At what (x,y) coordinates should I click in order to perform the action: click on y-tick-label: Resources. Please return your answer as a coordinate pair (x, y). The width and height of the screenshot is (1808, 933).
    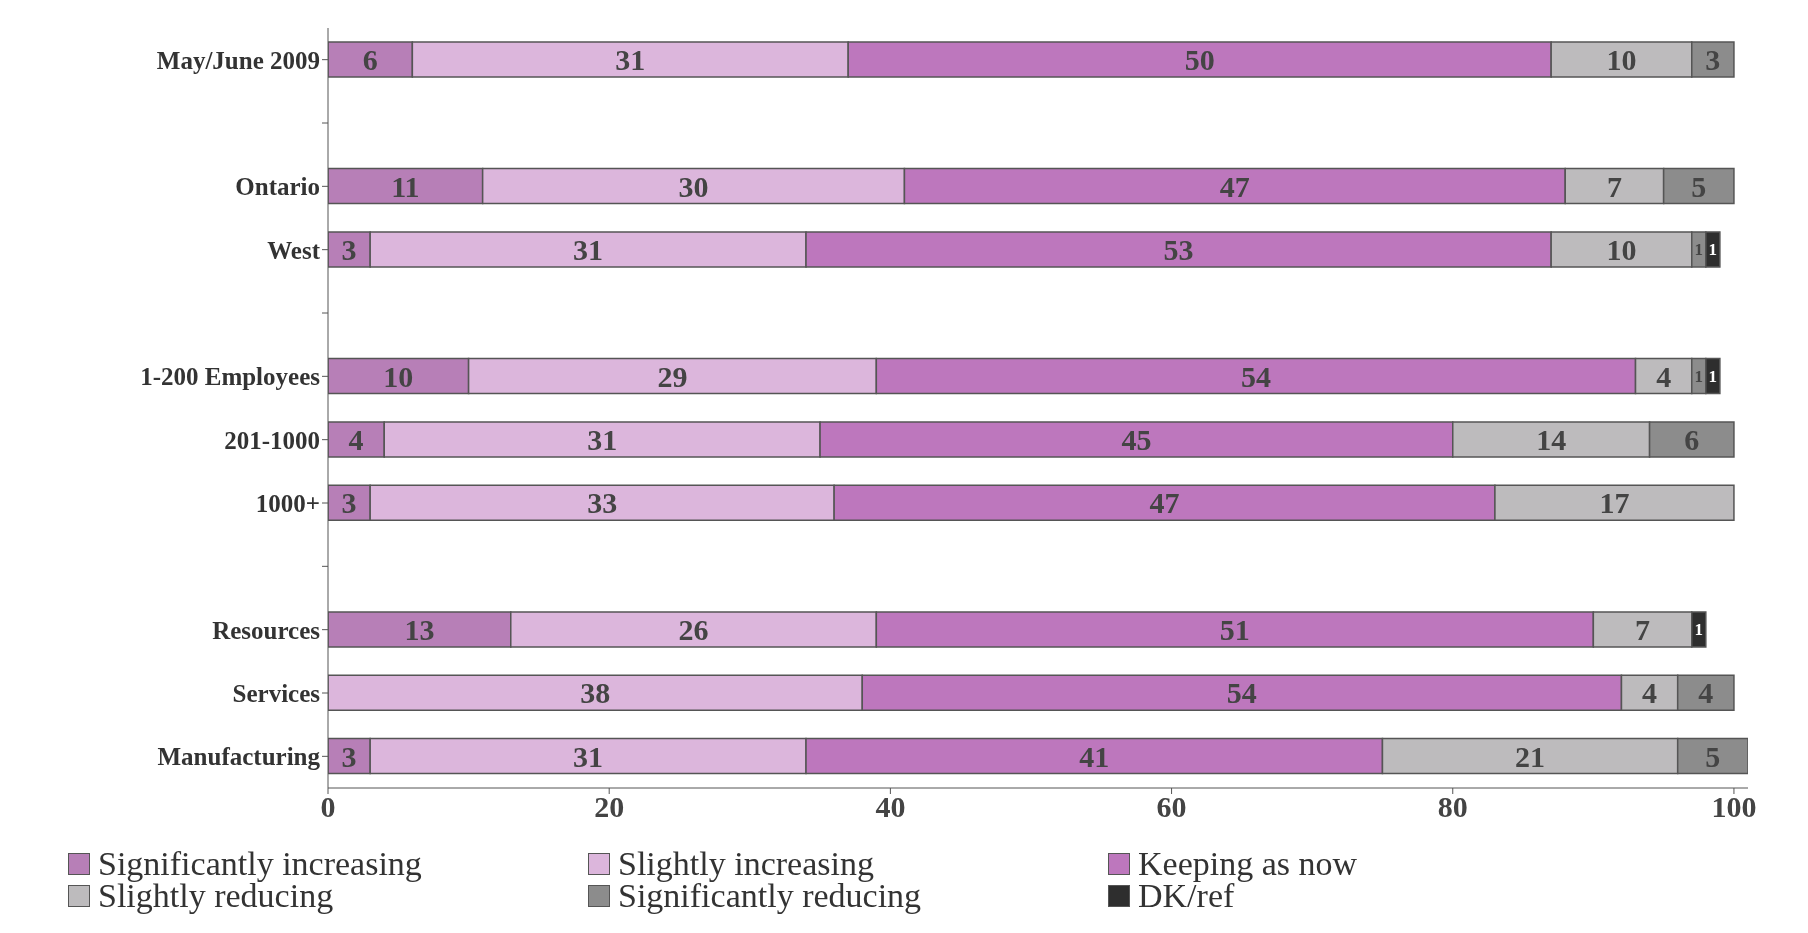
    Looking at the image, I should click on (266, 630).